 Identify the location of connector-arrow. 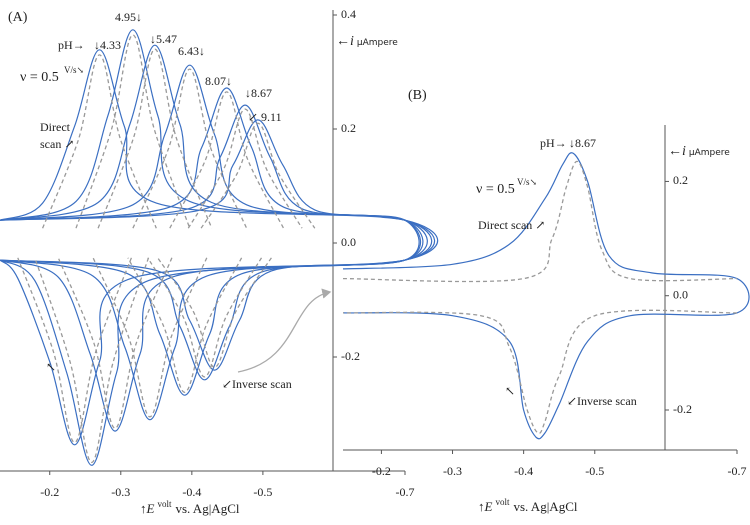
(284, 330).